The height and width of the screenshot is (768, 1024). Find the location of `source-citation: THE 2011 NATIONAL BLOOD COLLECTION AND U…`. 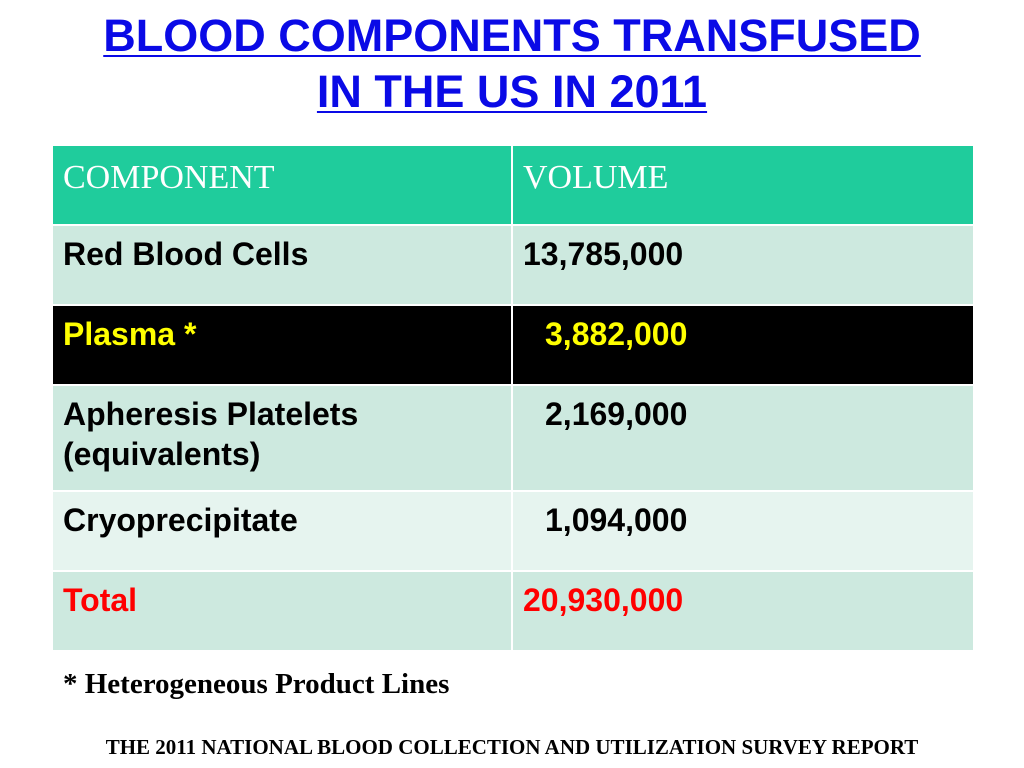

source-citation: THE 2011 NATIONAL BLOOD COLLECTION AND U… is located at coordinates (512, 747).